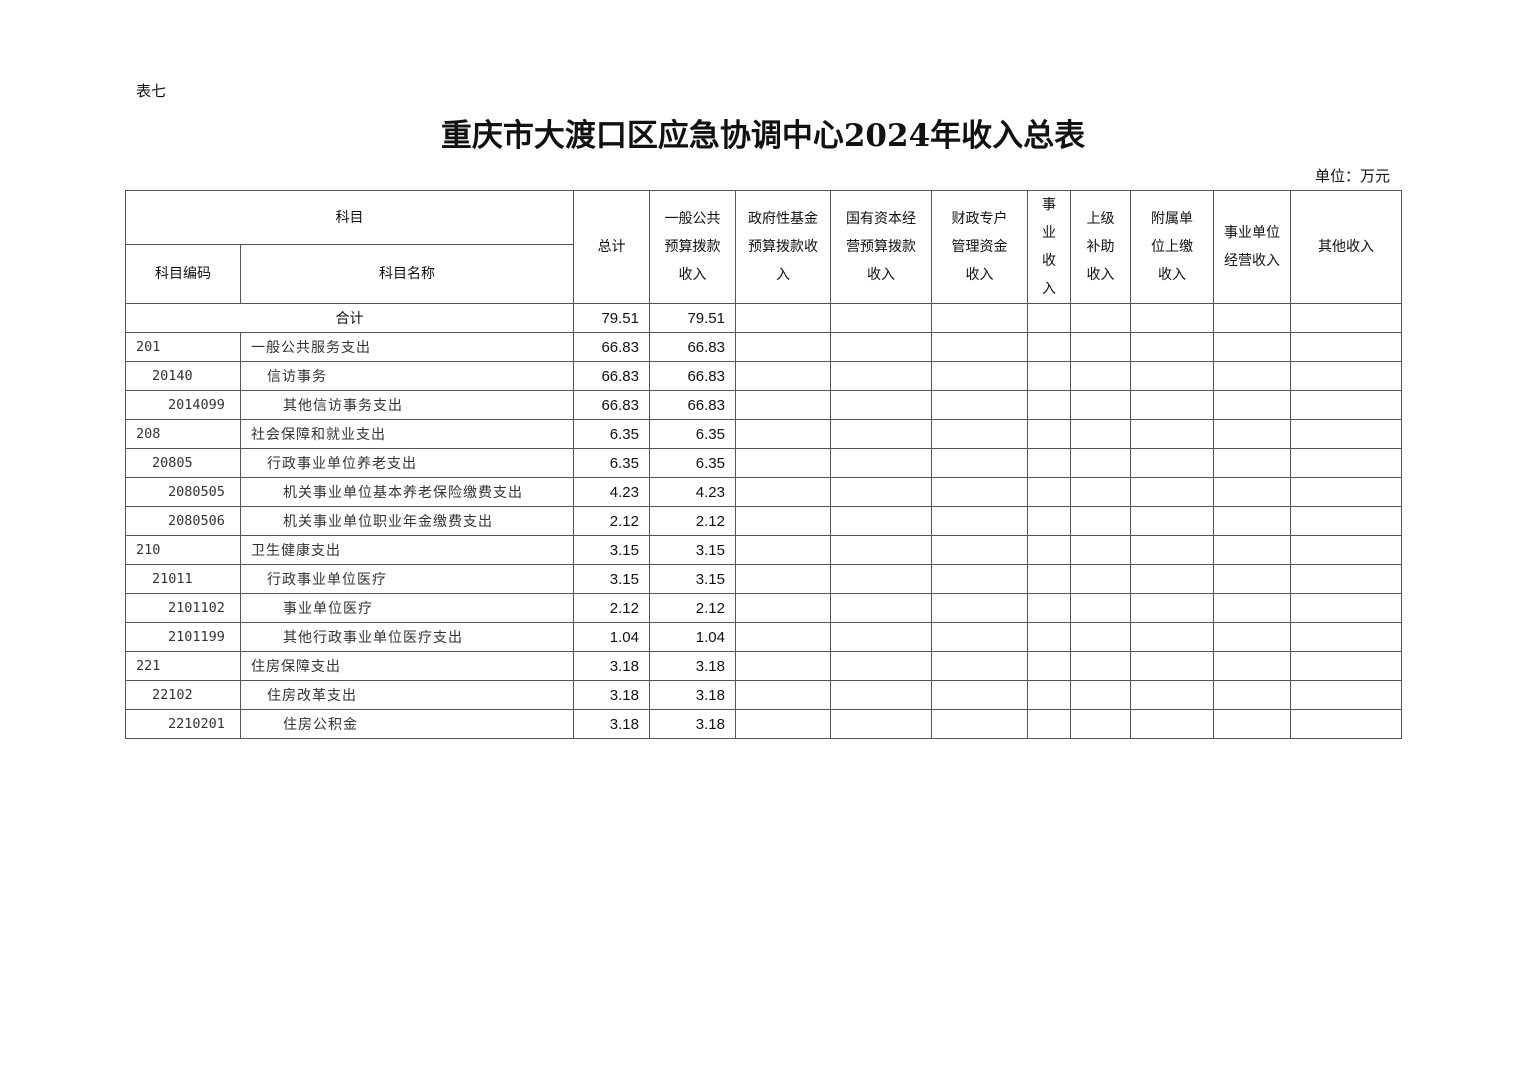  Describe the element at coordinates (407, 521) in the screenshot. I see `subject-name: 机关事业单位职业年金缴费支出` at that location.